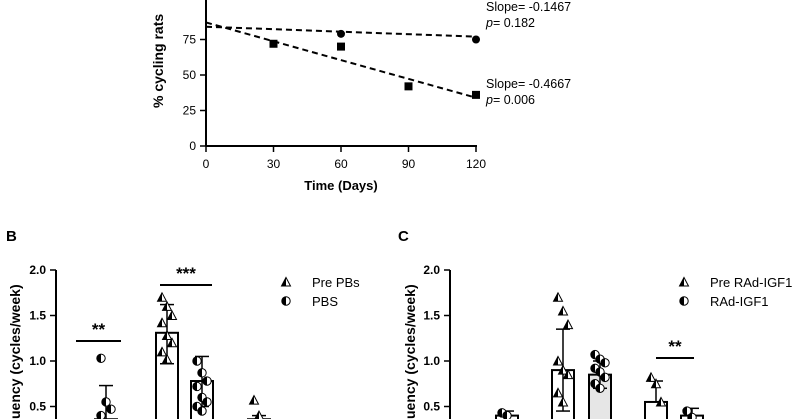  What do you see at coordinates (340, 185) in the screenshot?
I see `a-x-axis-label: Time (Days)` at bounding box center [340, 185].